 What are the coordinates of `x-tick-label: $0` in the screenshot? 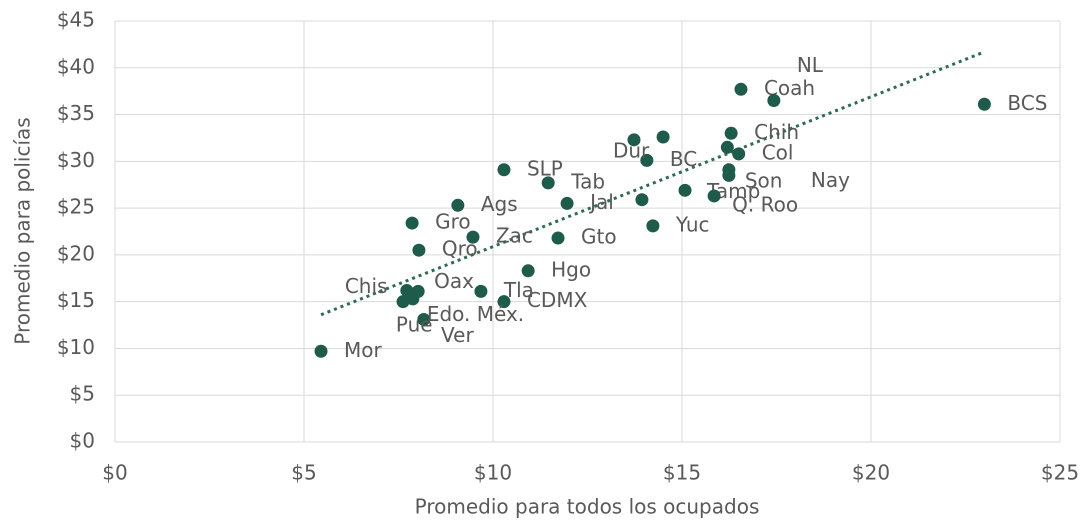 It's located at (114, 473).